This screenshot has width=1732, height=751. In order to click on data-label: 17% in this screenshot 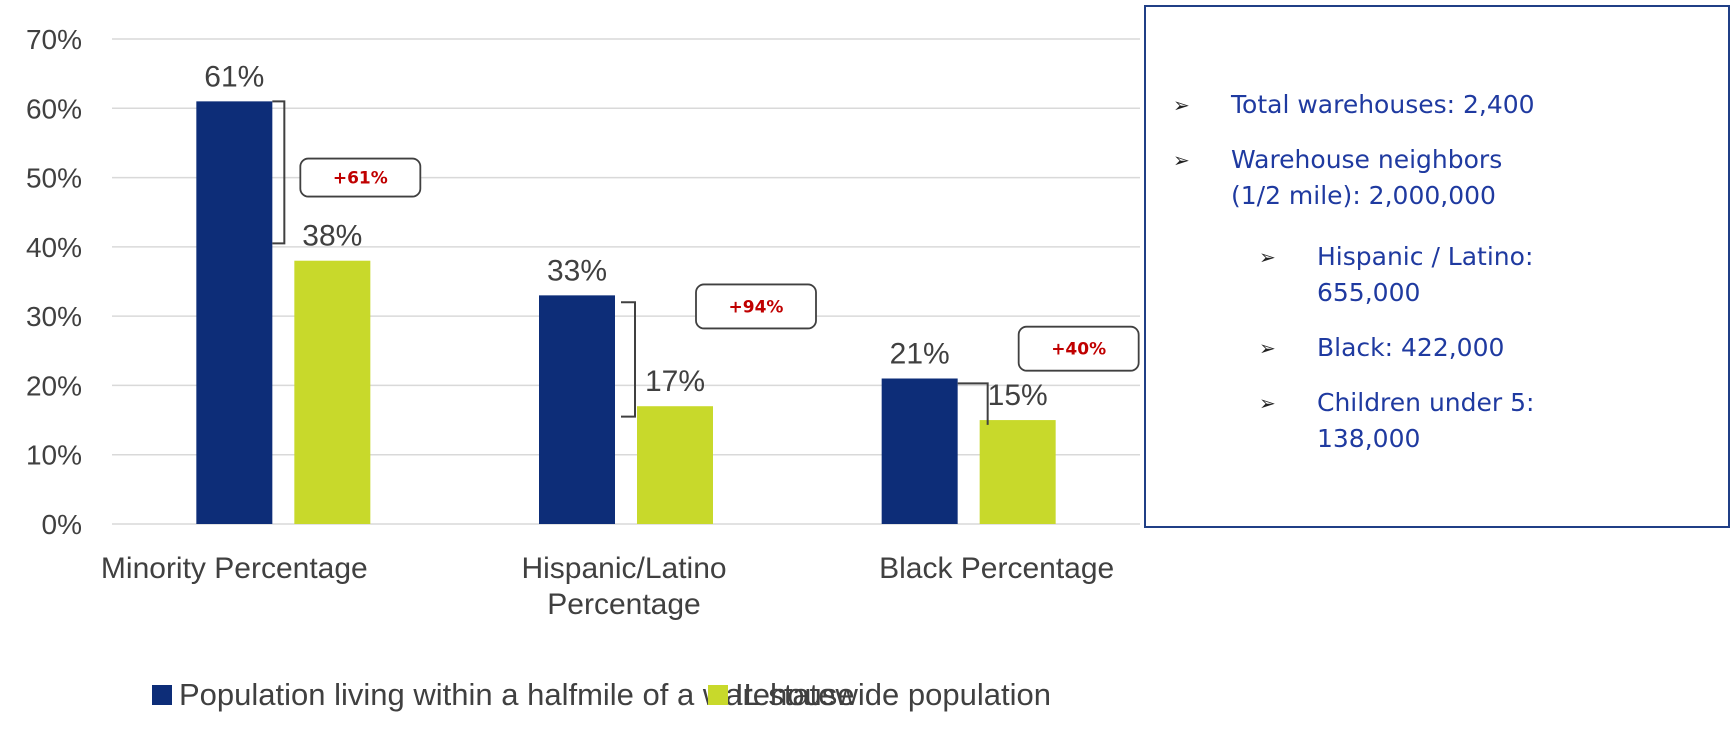, I will do `click(675, 381)`.